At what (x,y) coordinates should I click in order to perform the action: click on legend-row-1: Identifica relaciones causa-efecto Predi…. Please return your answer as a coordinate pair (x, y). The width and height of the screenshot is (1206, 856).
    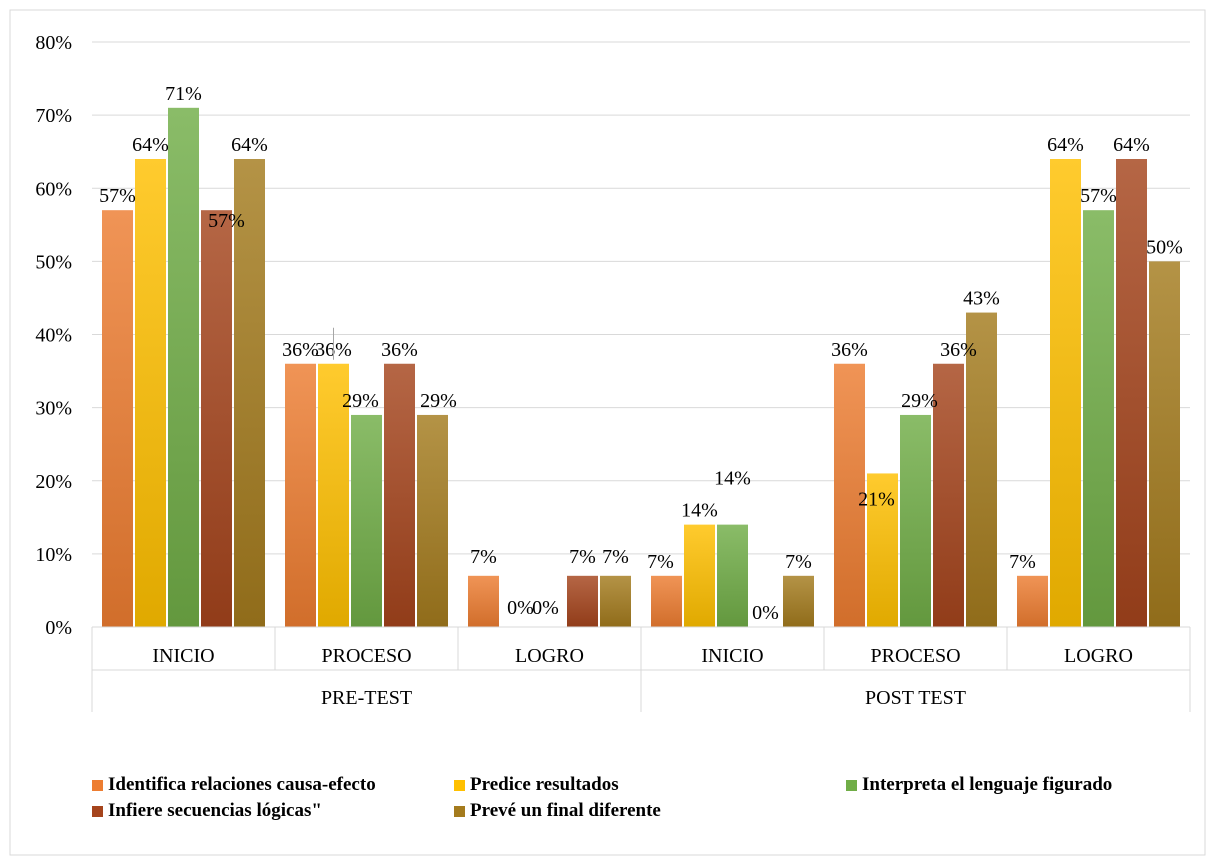
    Looking at the image, I should click on (642, 785).